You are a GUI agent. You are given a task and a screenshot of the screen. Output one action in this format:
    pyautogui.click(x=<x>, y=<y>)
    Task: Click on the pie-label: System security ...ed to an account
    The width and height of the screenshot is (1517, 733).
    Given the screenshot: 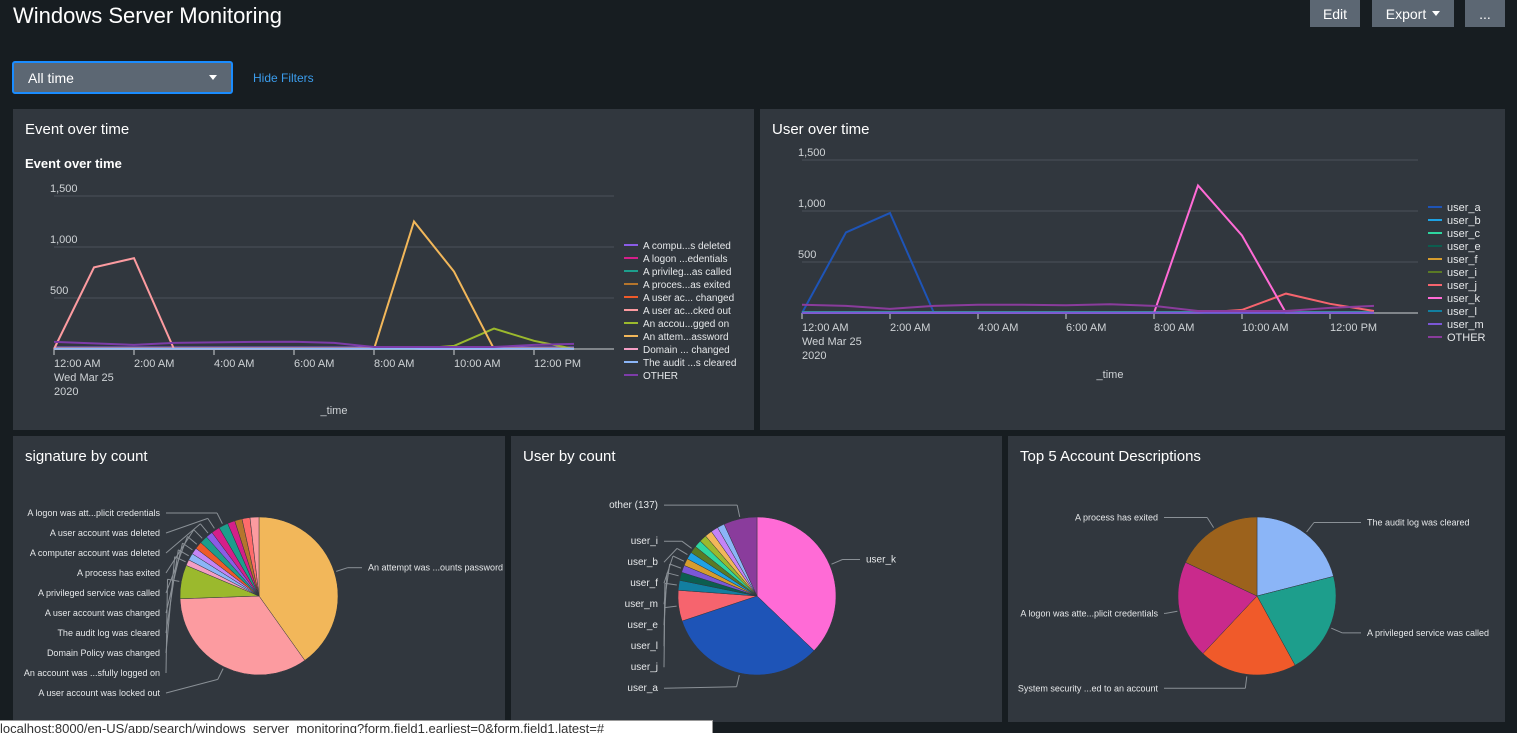 What is the action you would take?
    pyautogui.click(x=1088, y=688)
    